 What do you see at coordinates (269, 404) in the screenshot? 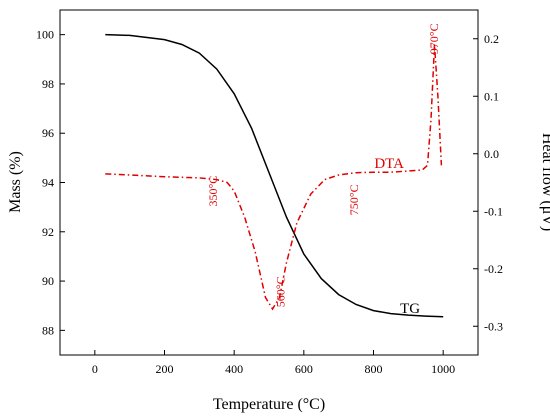
I see `x-axis-label: Temperature (°C)` at bounding box center [269, 404].